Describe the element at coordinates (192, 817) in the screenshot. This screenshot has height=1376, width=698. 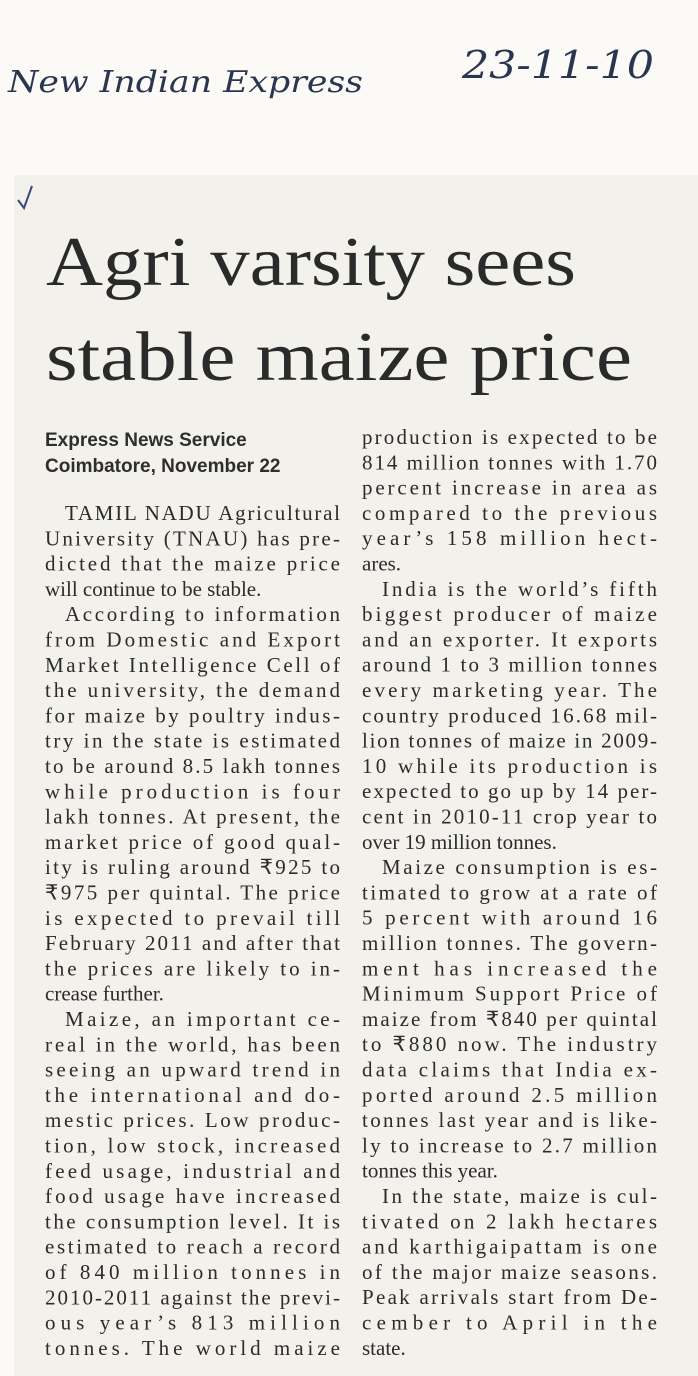
I see `body-line: lakh tonnes. At present, the` at that location.